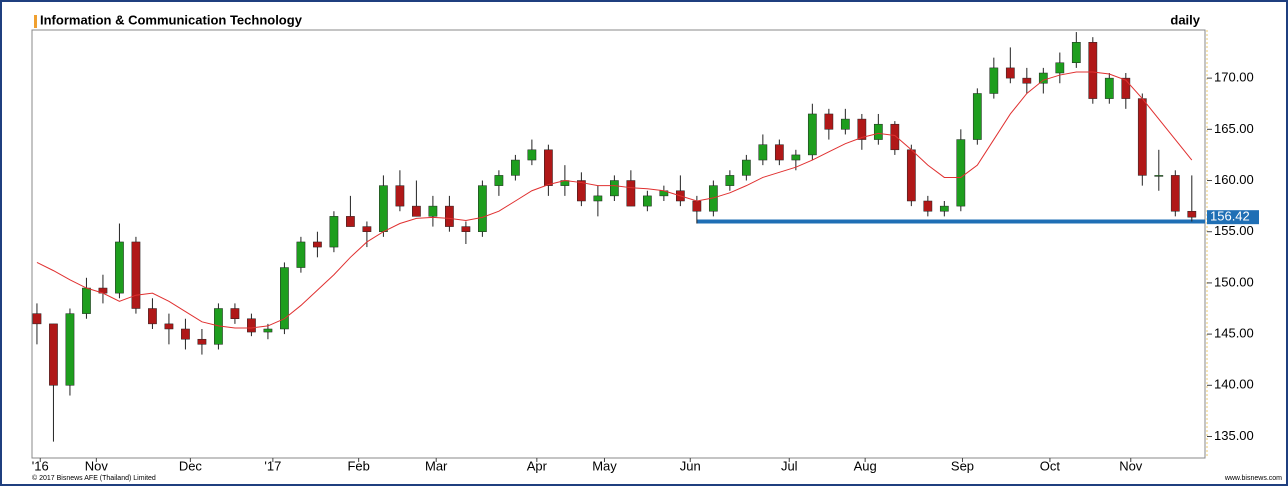  What do you see at coordinates (1234, 128) in the screenshot?
I see `y-tick-label: 165.00` at bounding box center [1234, 128].